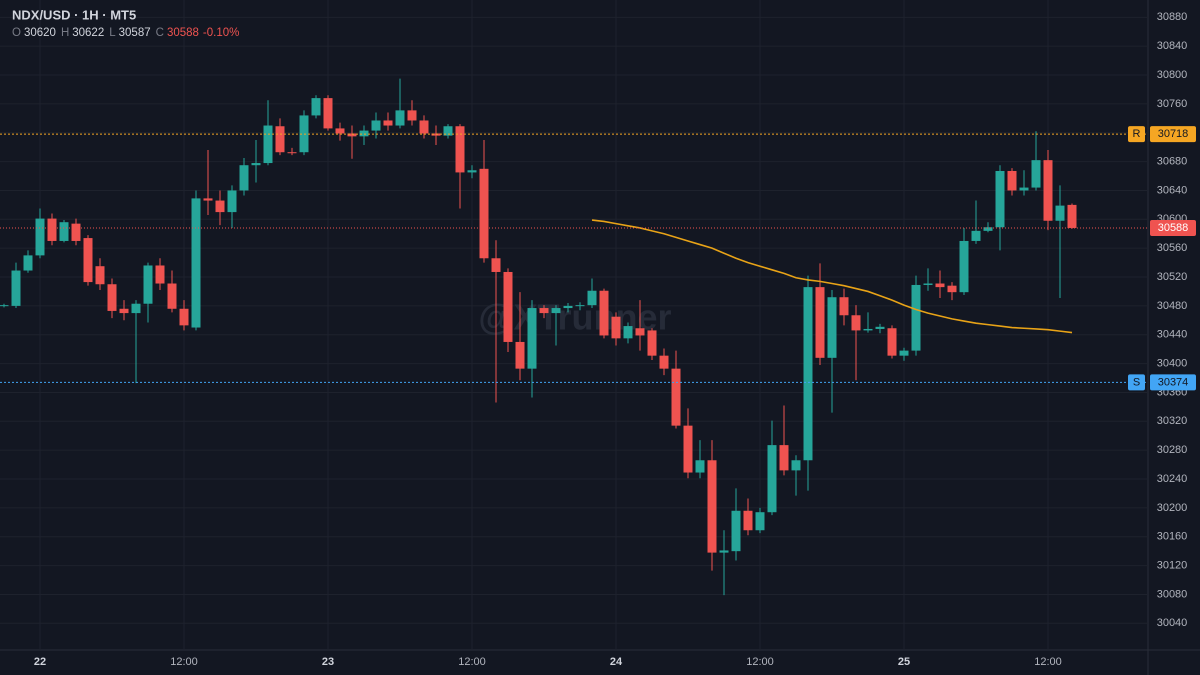 The height and width of the screenshot is (675, 1200). I want to click on y-tick-label: 30800, so click(1172, 75).